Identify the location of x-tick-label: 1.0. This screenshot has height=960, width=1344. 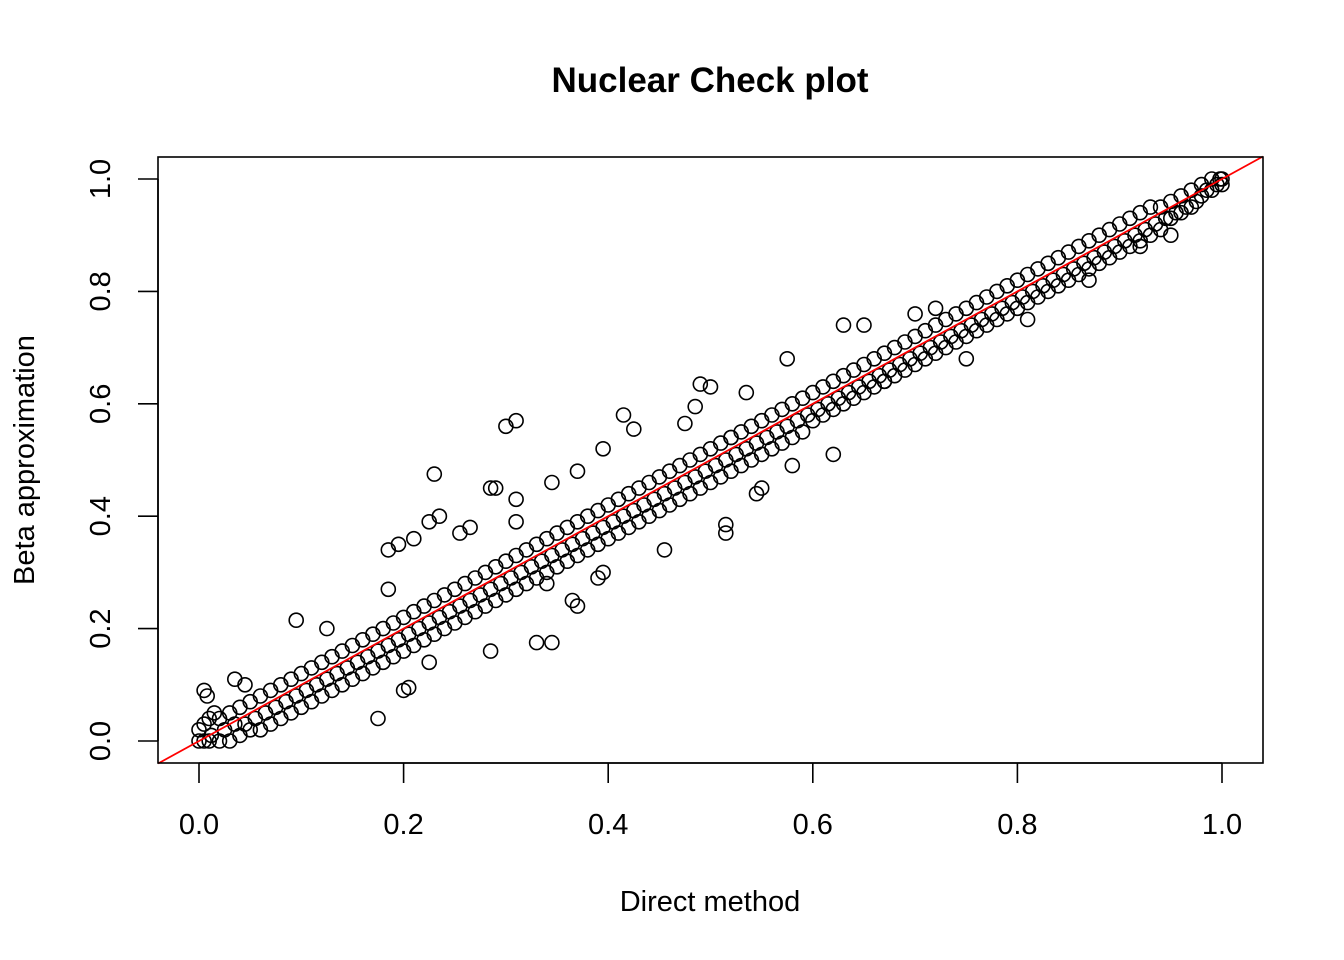
(1222, 825).